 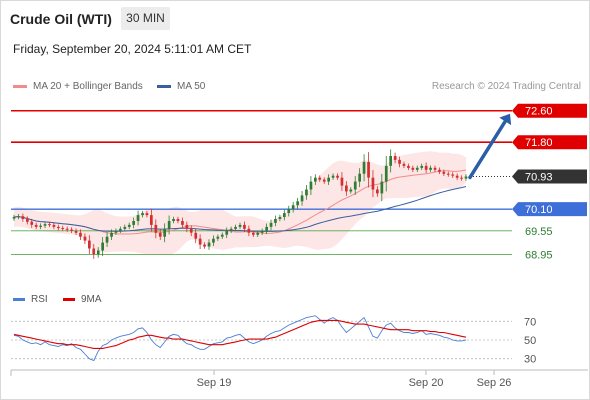 What do you see at coordinates (539, 112) in the screenshot?
I see `level-label-72.60: 72.60` at bounding box center [539, 112].